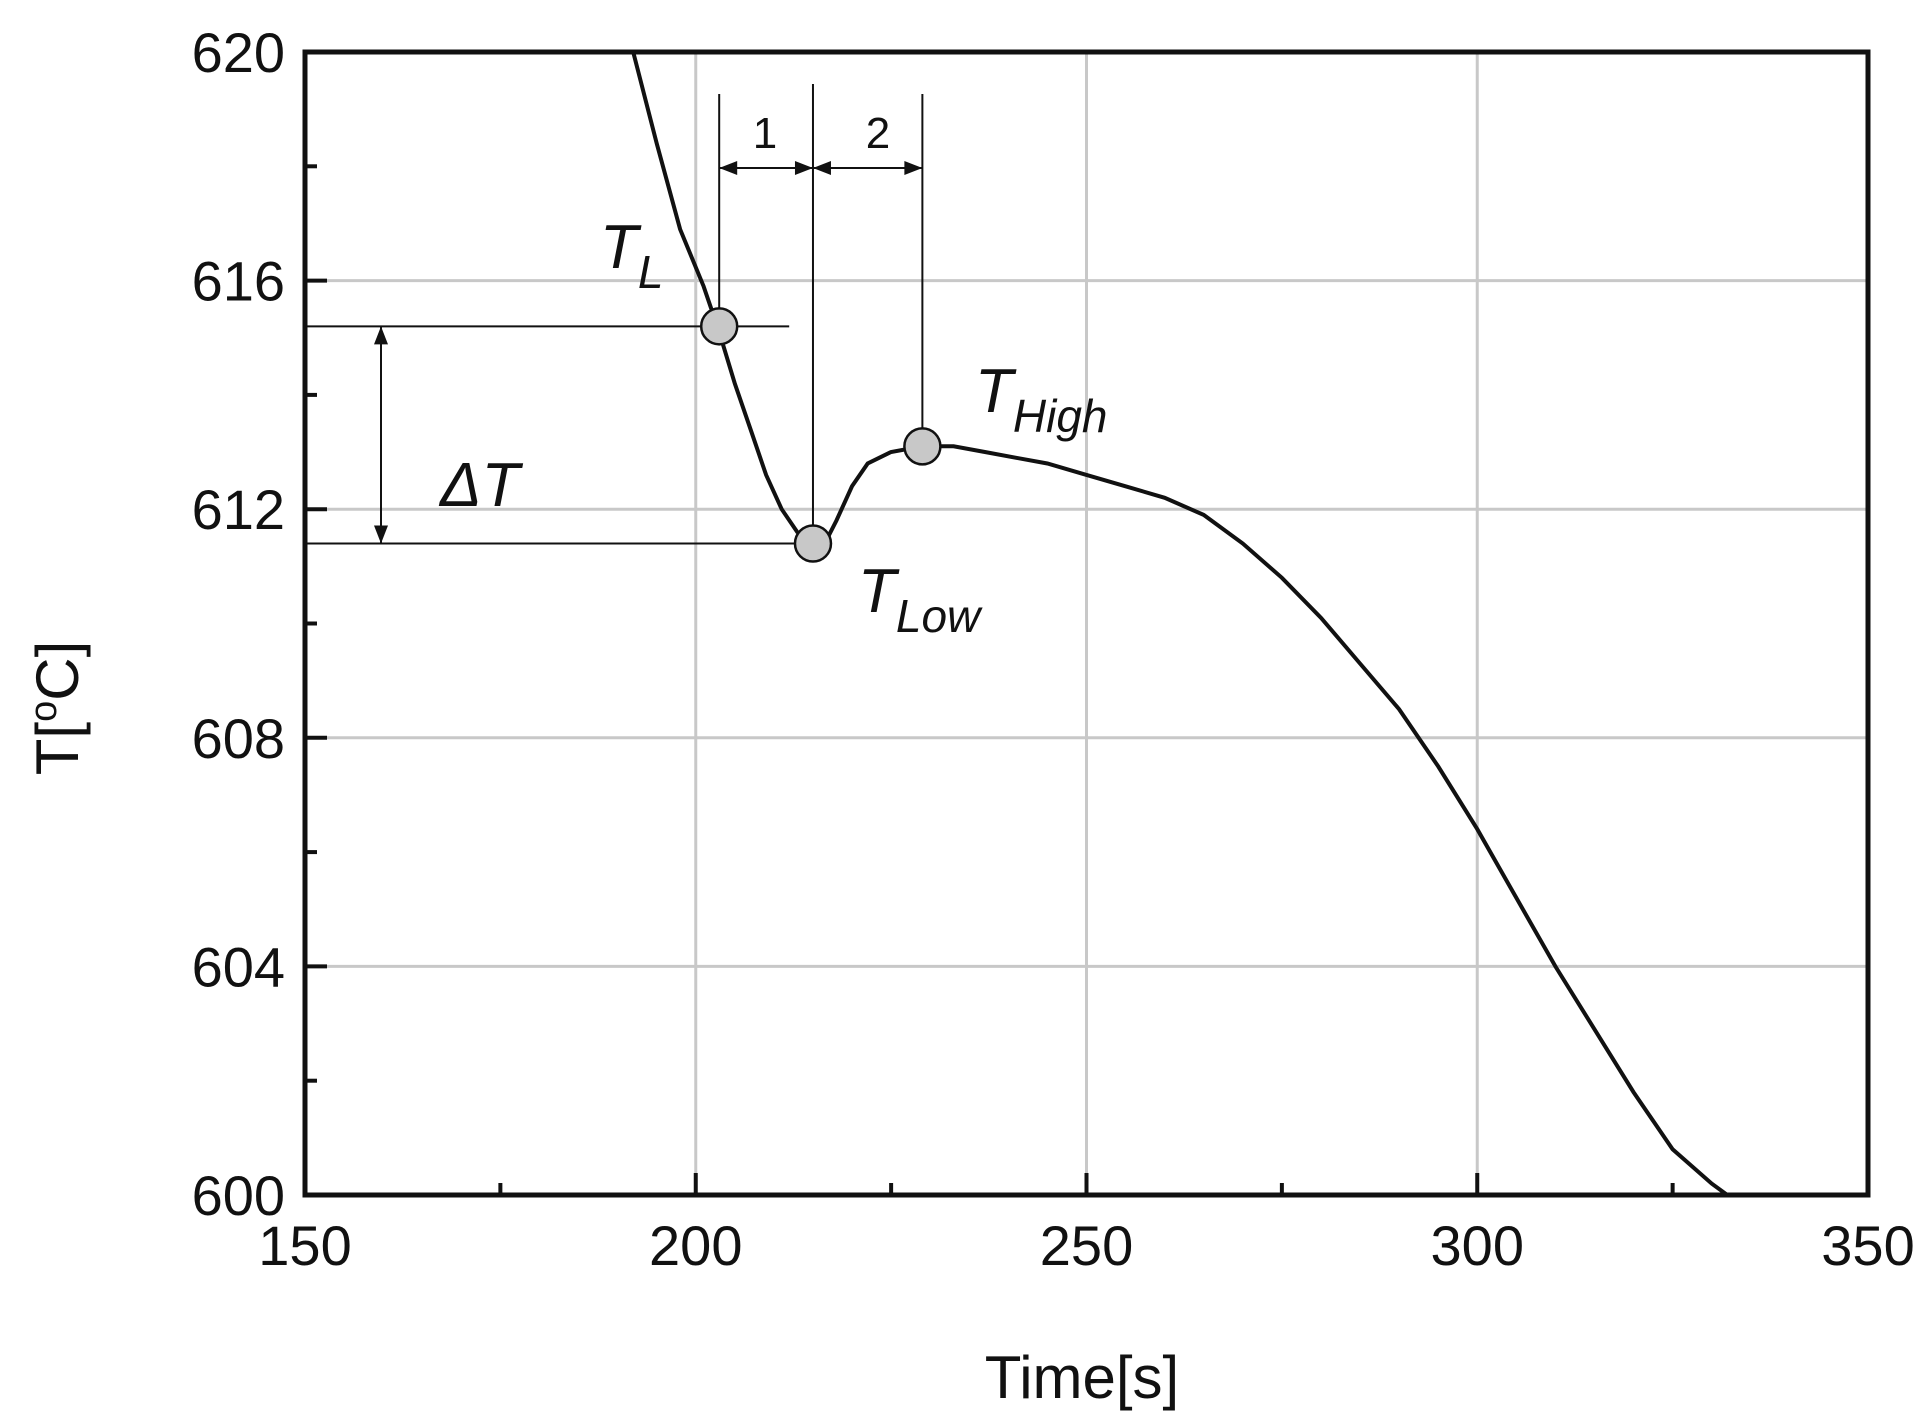 Image resolution: width=1923 pixels, height=1416 pixels. I want to click on y-tick-label: 616, so click(238, 281).